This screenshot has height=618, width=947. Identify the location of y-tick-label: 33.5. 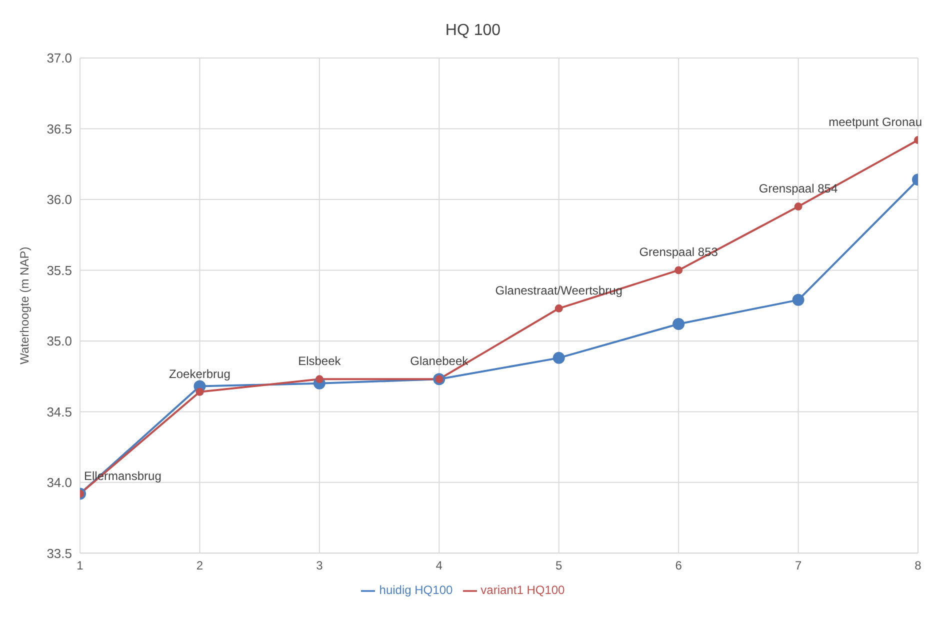
(59, 553).